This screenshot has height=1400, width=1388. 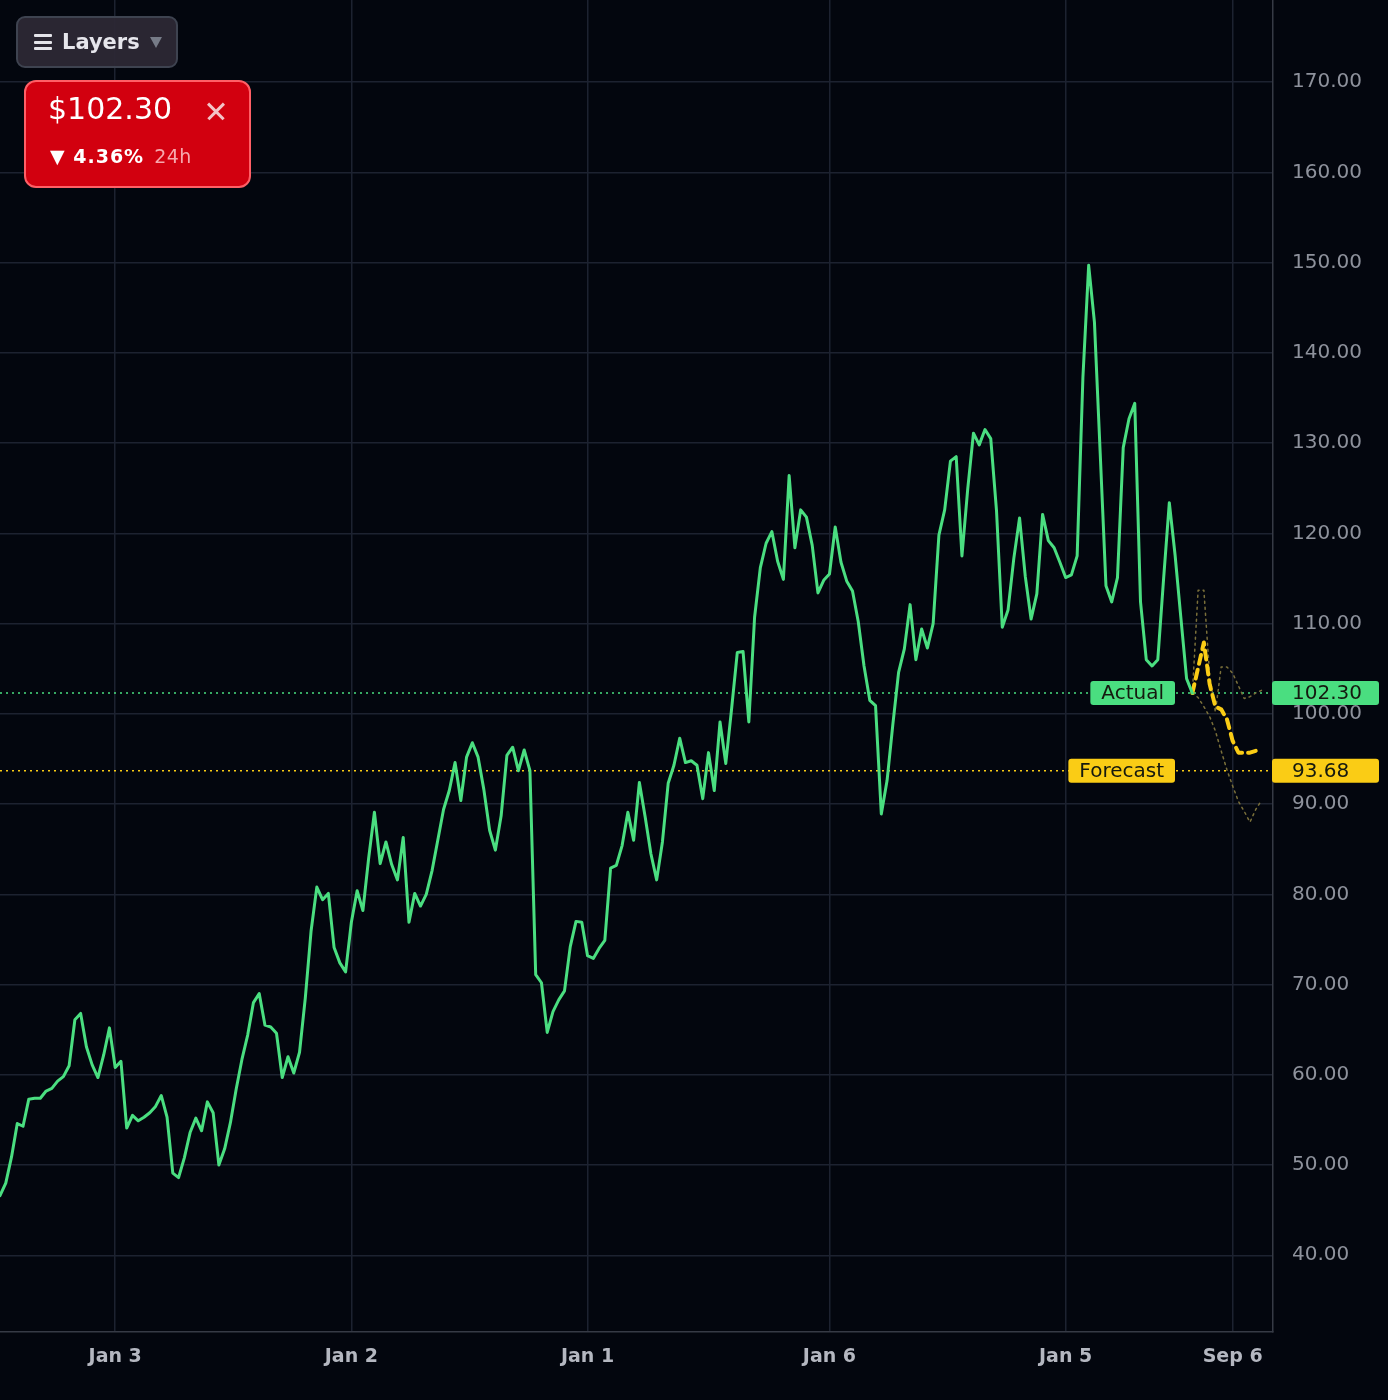 I want to click on annotation: Layers, so click(x=101, y=42).